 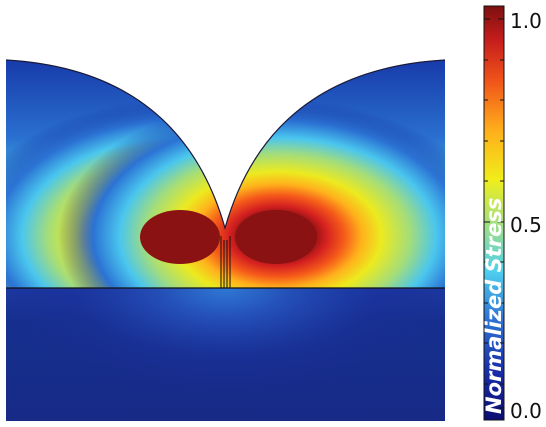 What do you see at coordinates (180, 237) in the screenshot?
I see `left-stress-lobe` at bounding box center [180, 237].